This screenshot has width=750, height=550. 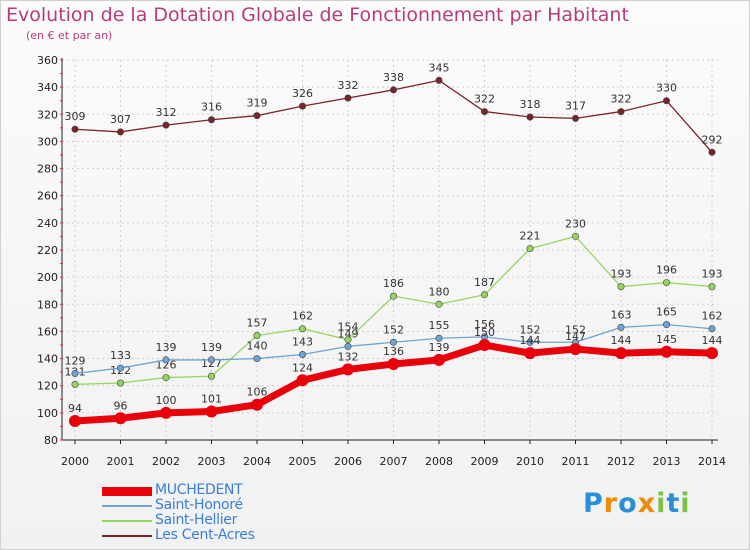 What do you see at coordinates (47, 386) in the screenshot?
I see `y-tick-label-120: 120` at bounding box center [47, 386].